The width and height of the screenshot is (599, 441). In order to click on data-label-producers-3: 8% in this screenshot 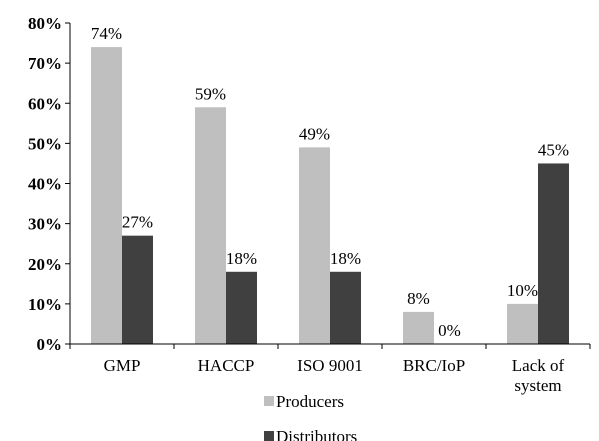, I will do `click(418, 298)`.